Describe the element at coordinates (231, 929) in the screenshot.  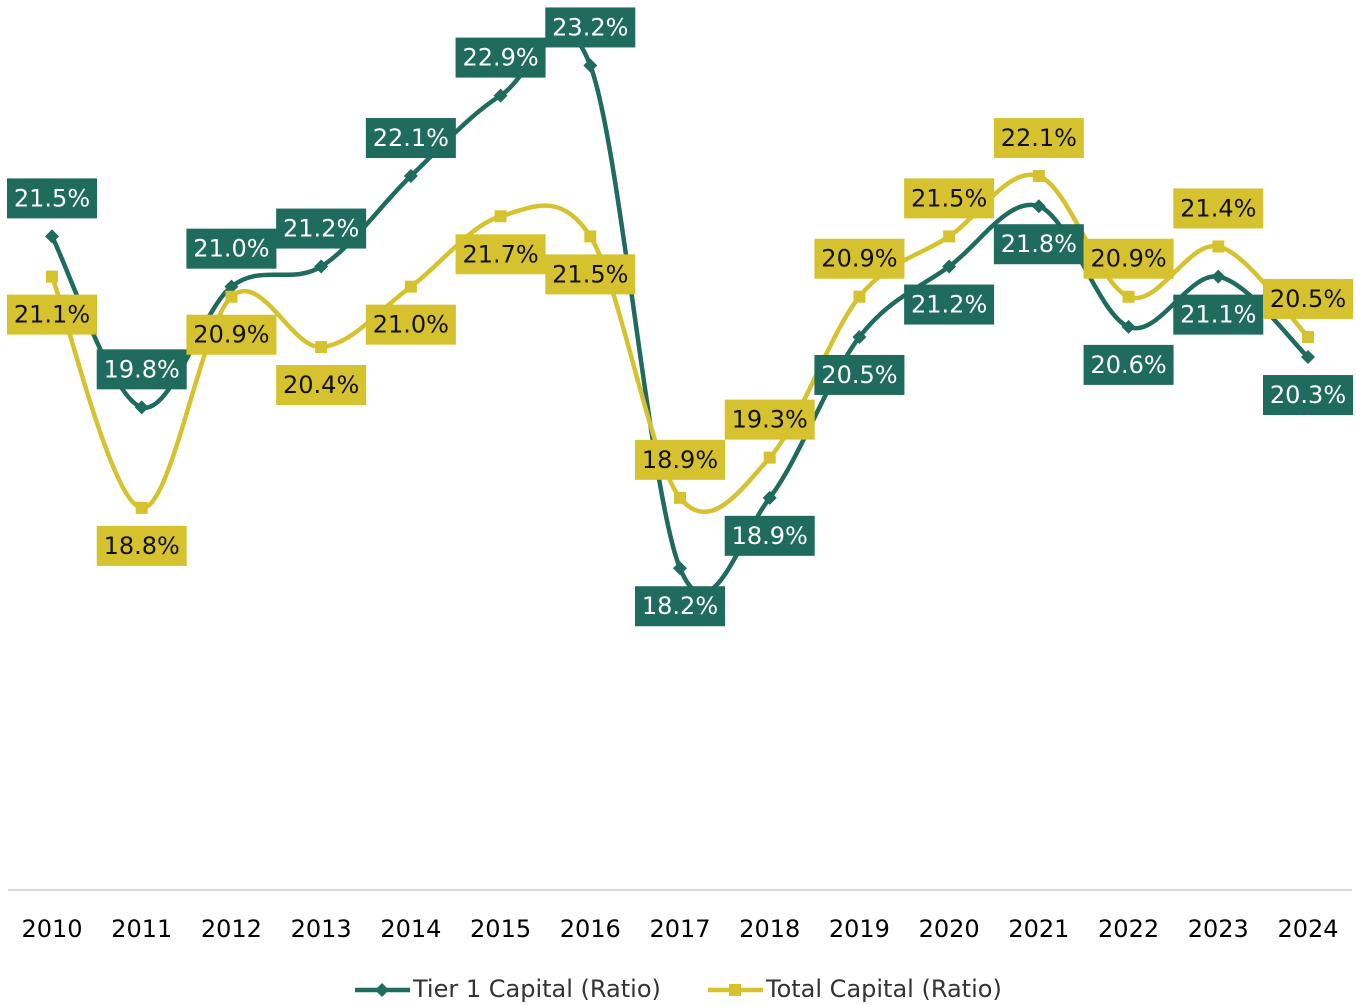
I see `x-tick-label: 2012` at that location.